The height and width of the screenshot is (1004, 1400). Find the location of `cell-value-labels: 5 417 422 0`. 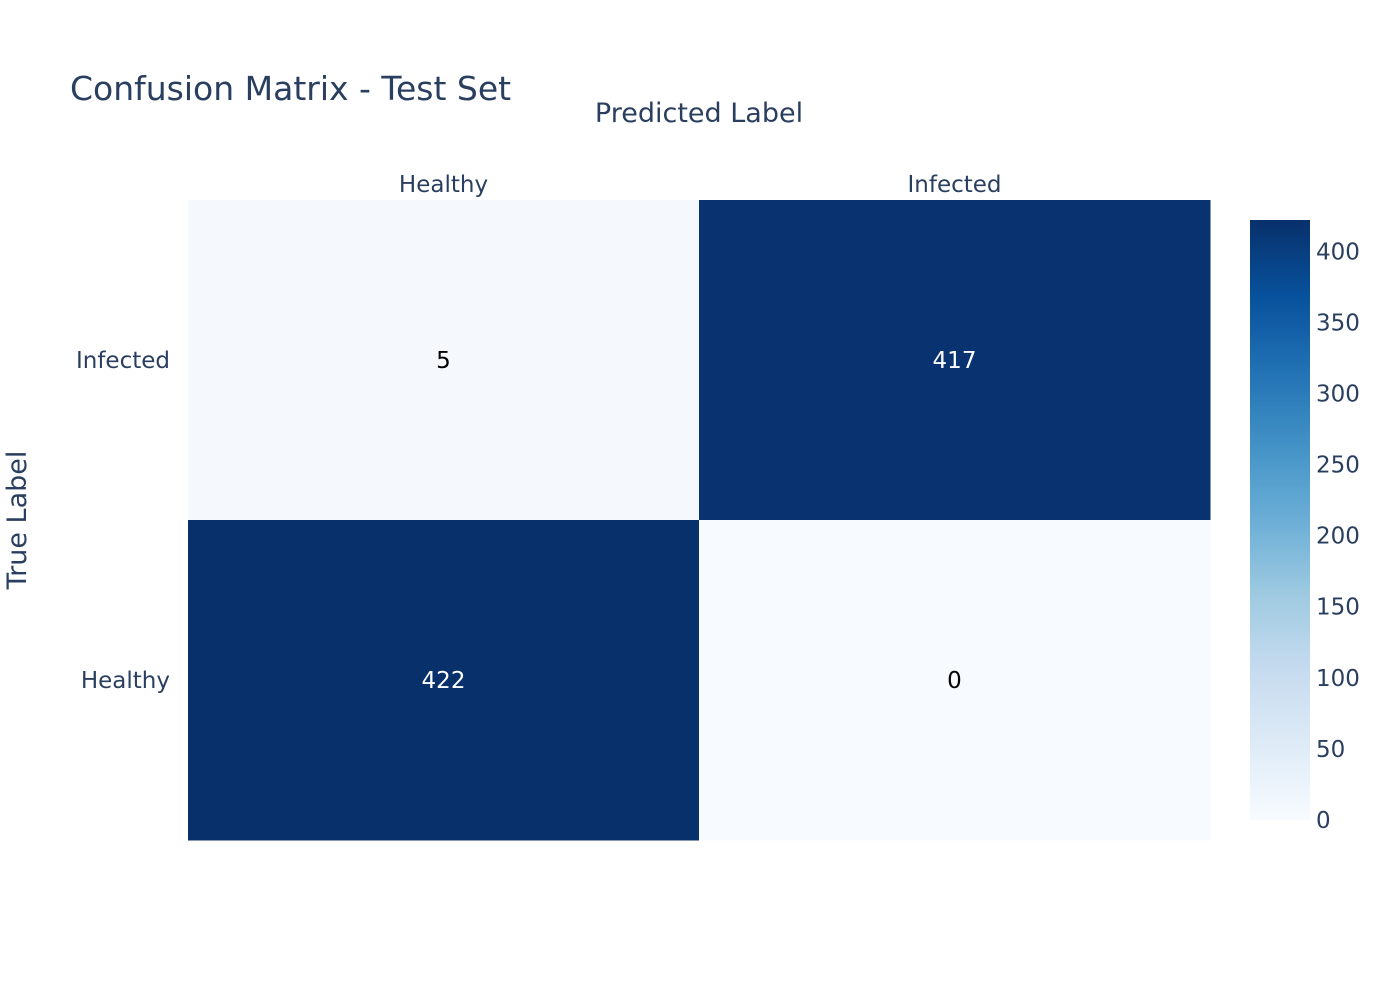

cell-value-labels: 5 417 422 0 is located at coordinates (699, 521).